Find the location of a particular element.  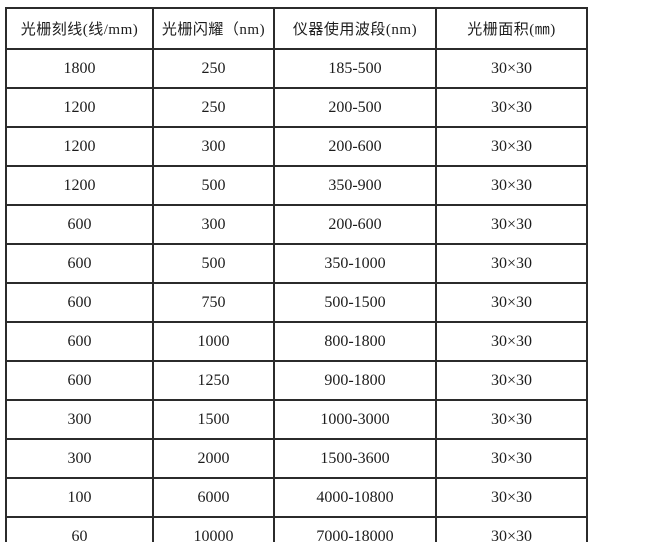

table-row: 600 750 500-1500 30×30 is located at coordinates (296, 302).